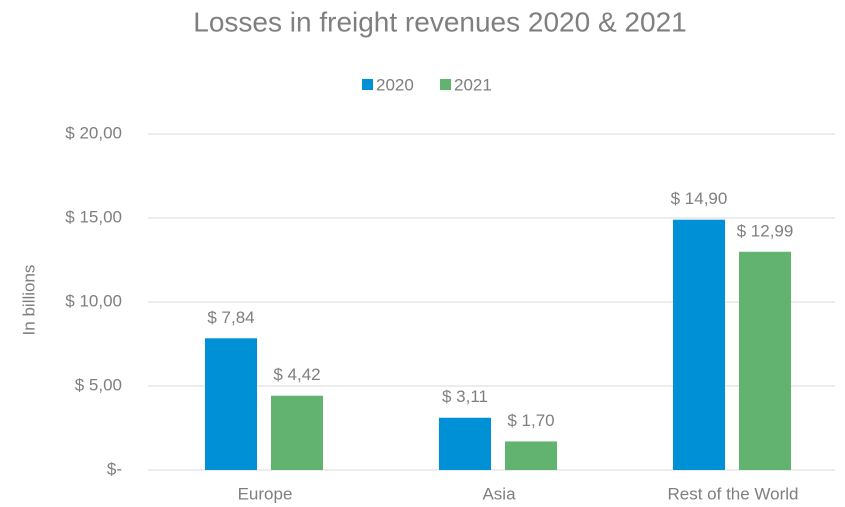  What do you see at coordinates (530, 420) in the screenshot?
I see `data-label: $ 1,70` at bounding box center [530, 420].